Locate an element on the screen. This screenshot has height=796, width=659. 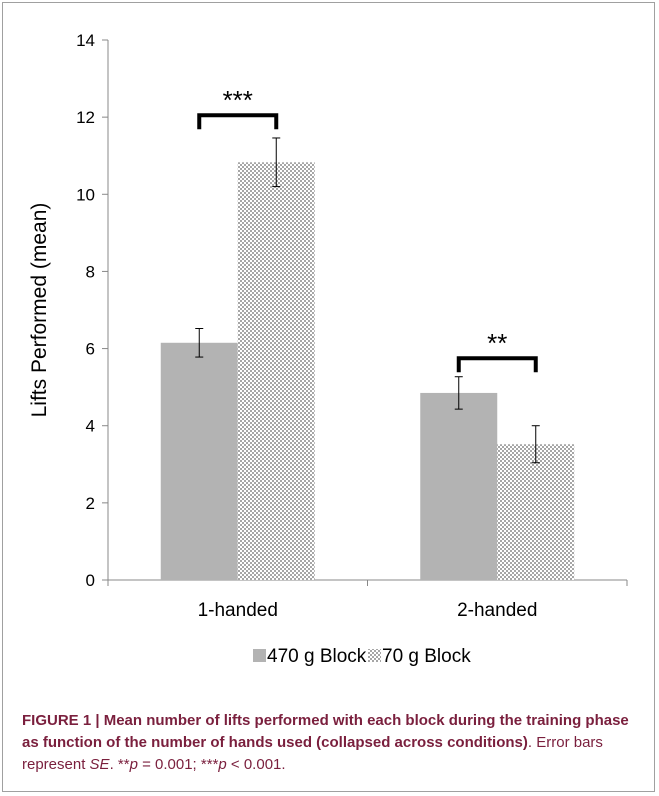
legend-label: 470 g Block is located at coordinates (317, 656).